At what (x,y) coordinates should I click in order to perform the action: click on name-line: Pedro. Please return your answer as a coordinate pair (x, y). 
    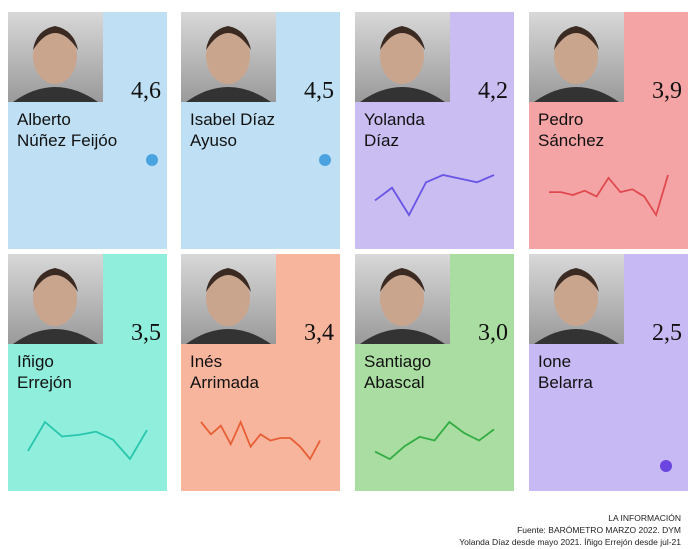
    Looking at the image, I should click on (561, 119).